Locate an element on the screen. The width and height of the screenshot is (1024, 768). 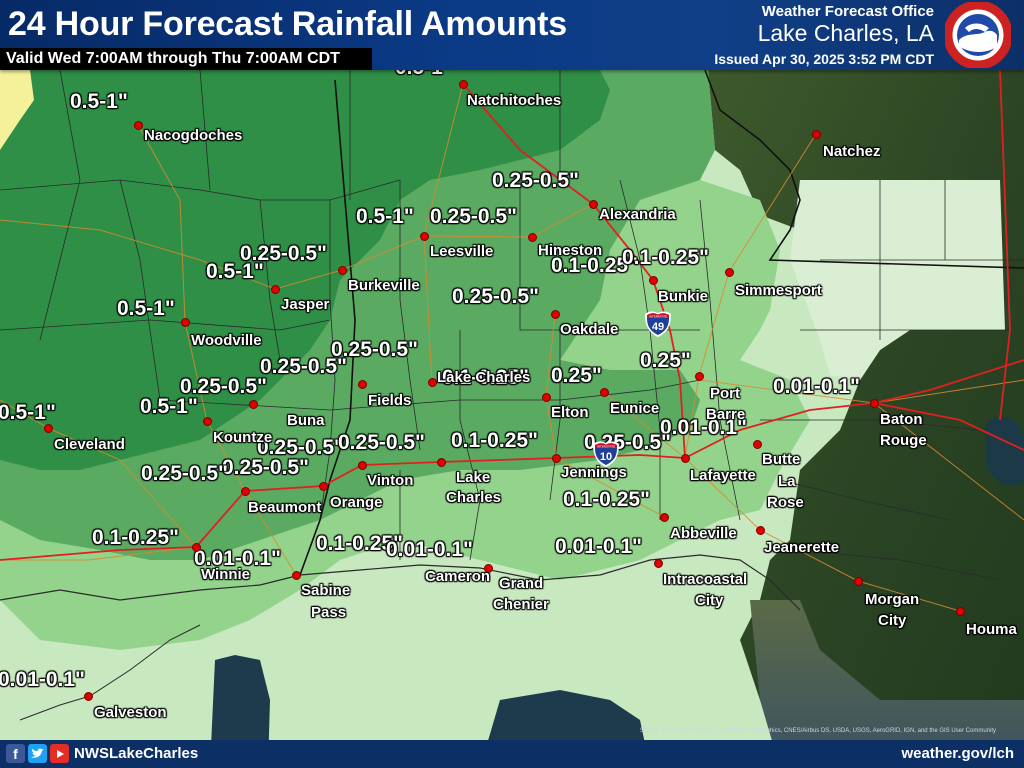
city-label: Alexandria is located at coordinates (637, 214).